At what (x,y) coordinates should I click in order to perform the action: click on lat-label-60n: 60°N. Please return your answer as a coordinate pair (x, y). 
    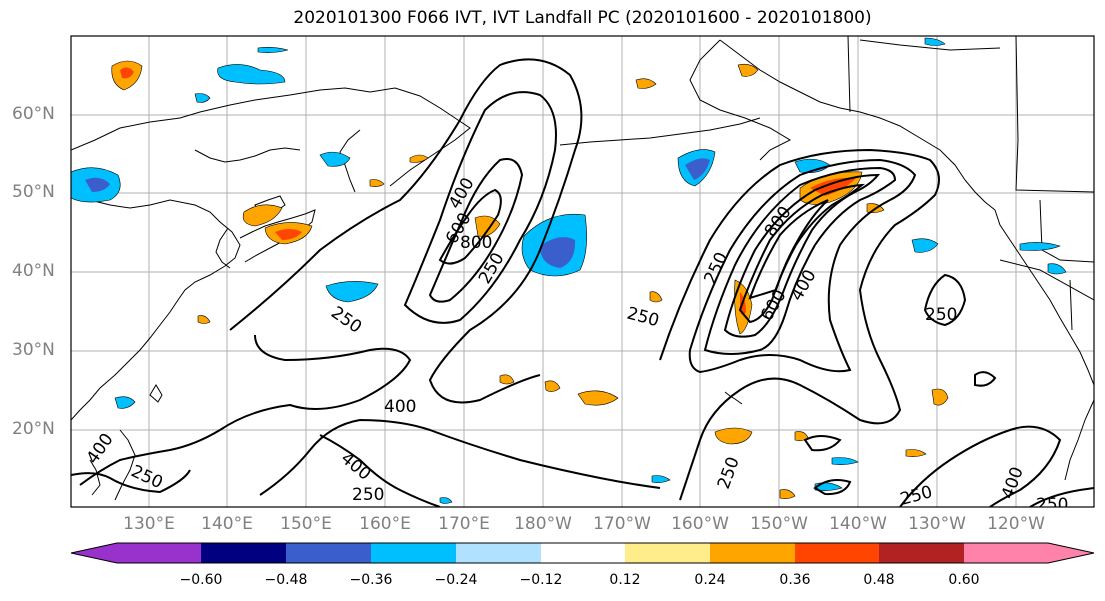
    Looking at the image, I should click on (33, 114).